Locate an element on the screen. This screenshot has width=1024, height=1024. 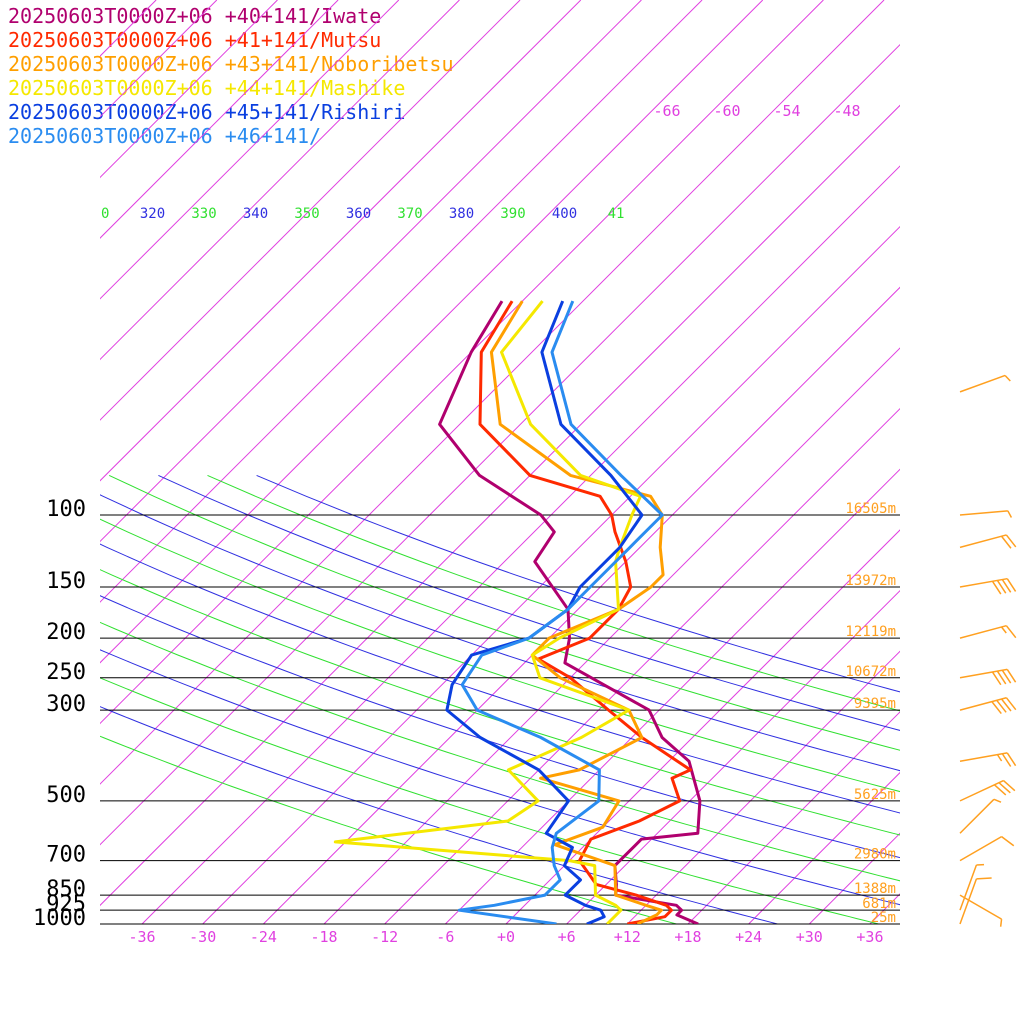
height-label: 25m is located at coordinates (883, 918).